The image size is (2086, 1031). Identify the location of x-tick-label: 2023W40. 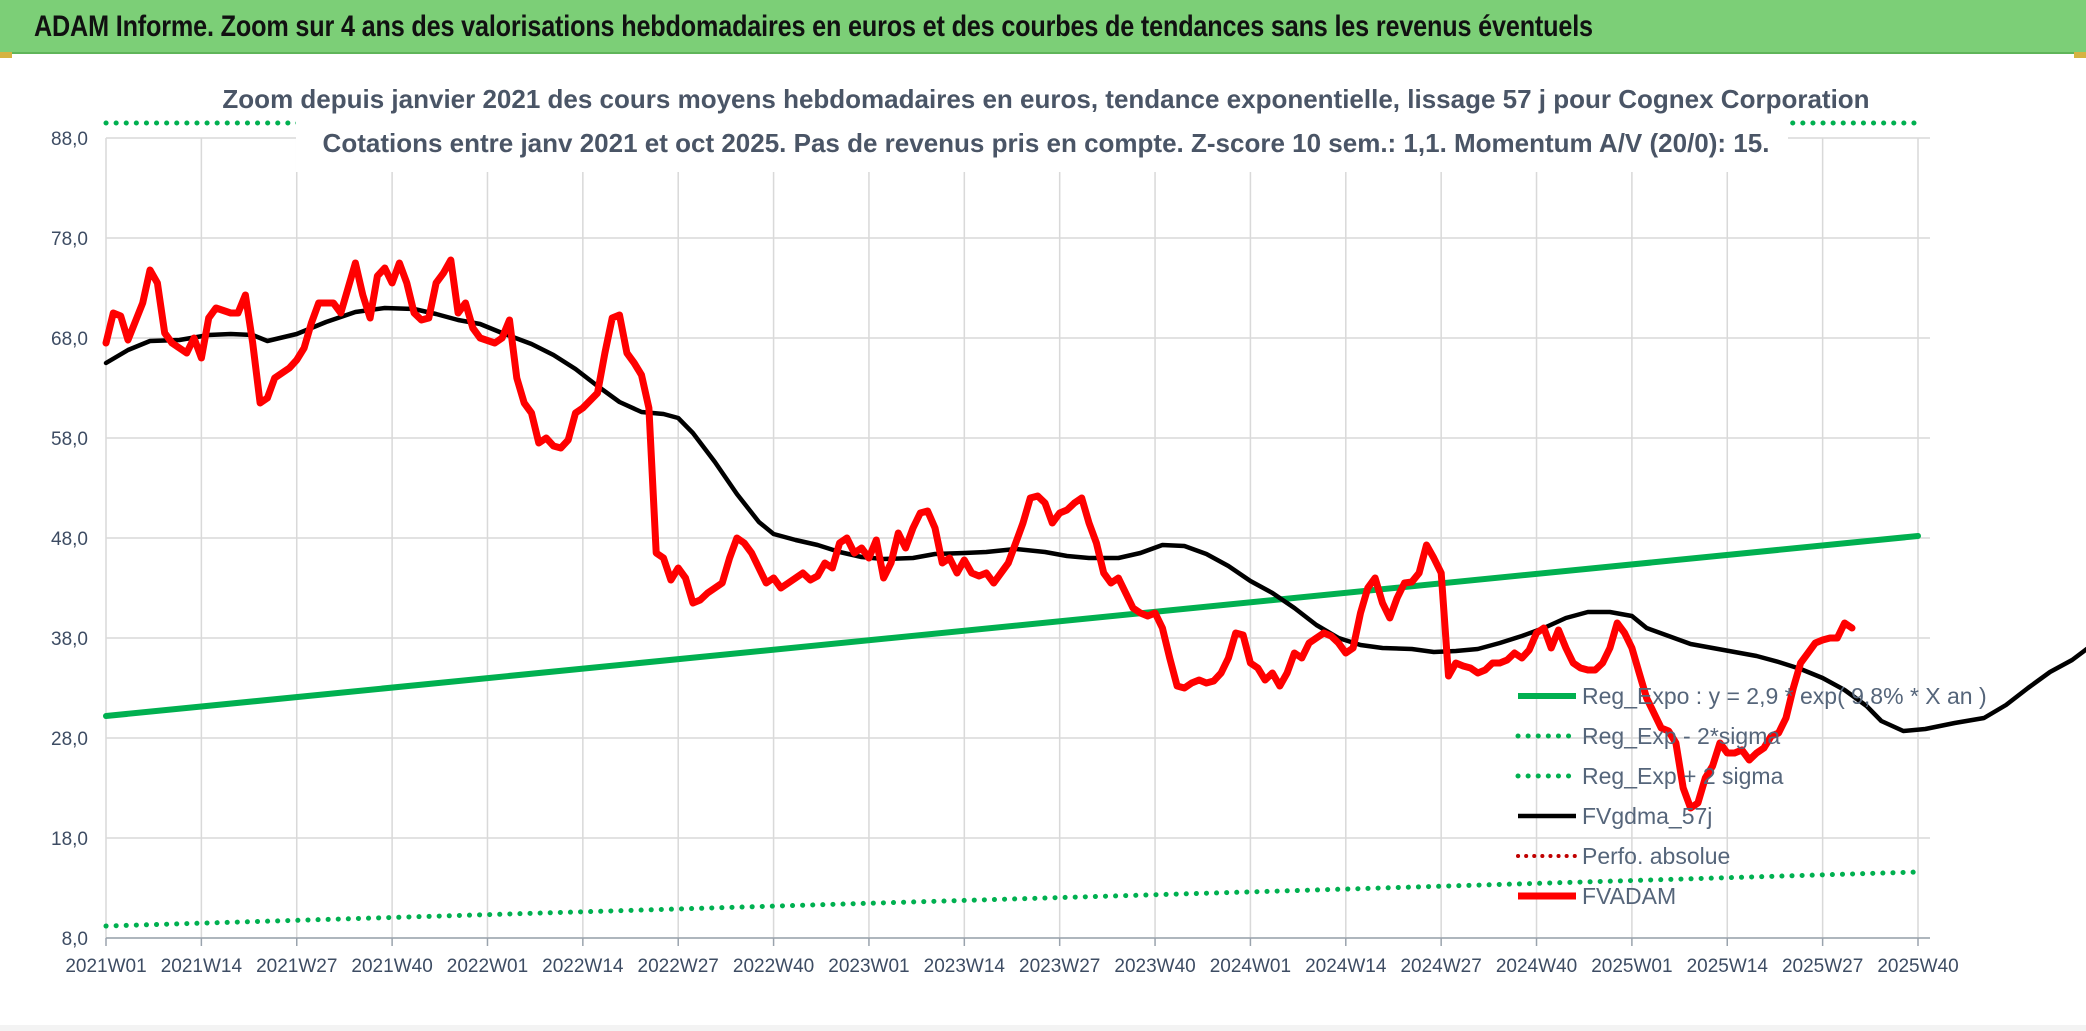
(1154, 966).